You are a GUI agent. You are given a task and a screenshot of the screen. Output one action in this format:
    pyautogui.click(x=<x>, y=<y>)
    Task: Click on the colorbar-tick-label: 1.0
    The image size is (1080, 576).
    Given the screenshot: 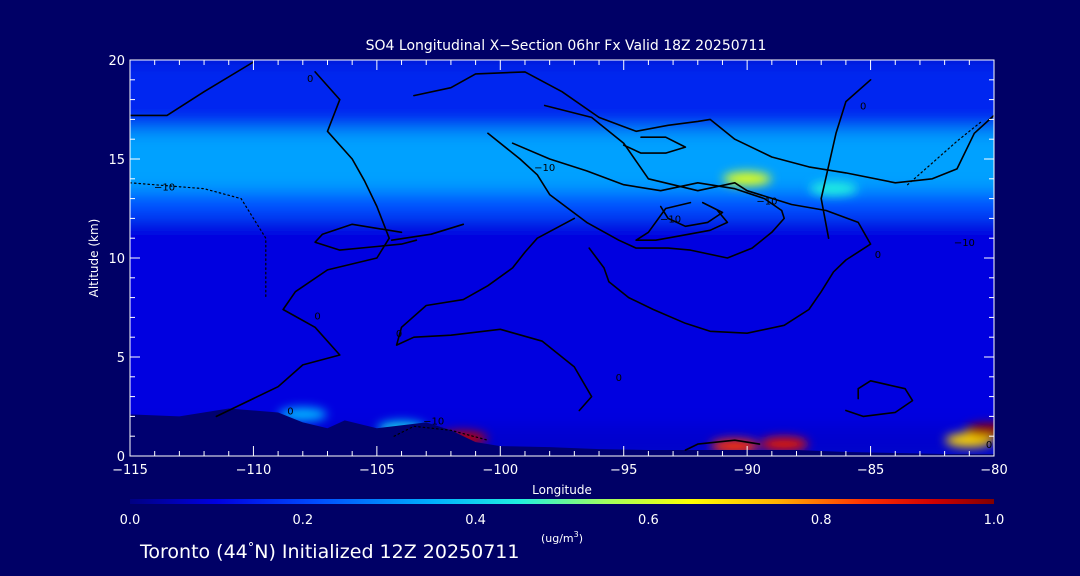 What is the action you would take?
    pyautogui.click(x=994, y=520)
    